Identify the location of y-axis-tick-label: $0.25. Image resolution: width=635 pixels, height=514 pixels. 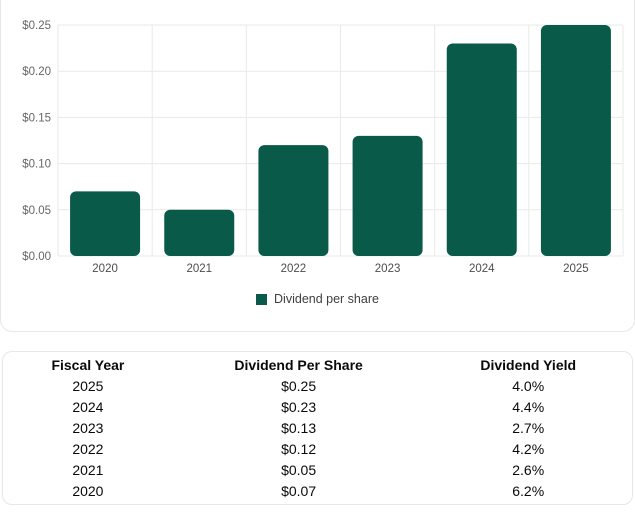
(36, 26).